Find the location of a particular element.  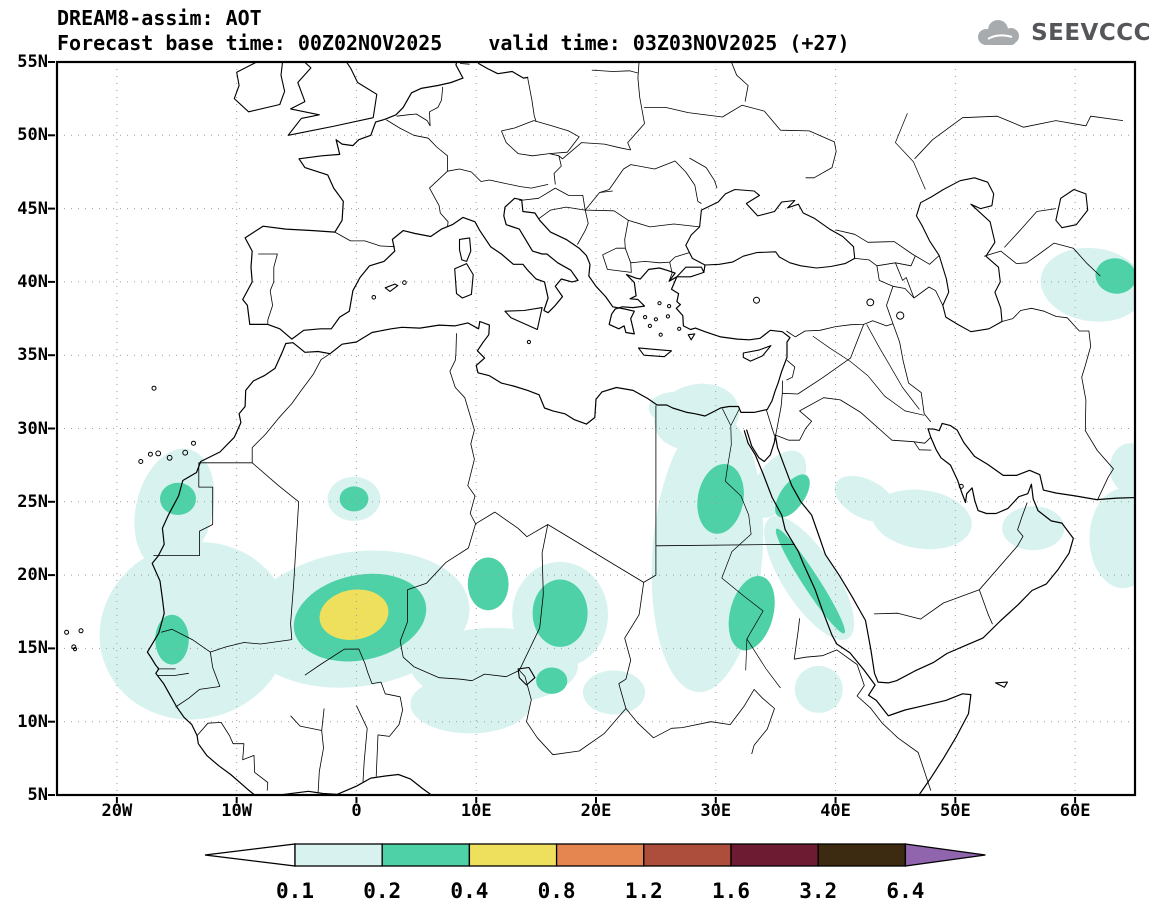

logo-text: SEEVCCC is located at coordinates (1091, 33).